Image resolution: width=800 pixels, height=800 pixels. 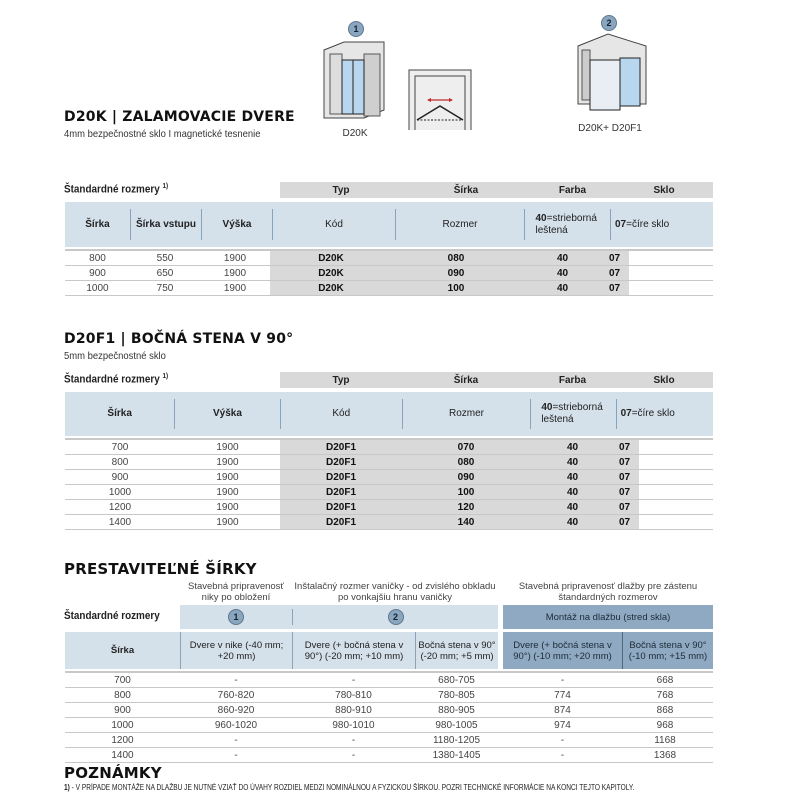 What do you see at coordinates (353, 725) in the screenshot?
I see `table-cell: 980-1010` at bounding box center [353, 725].